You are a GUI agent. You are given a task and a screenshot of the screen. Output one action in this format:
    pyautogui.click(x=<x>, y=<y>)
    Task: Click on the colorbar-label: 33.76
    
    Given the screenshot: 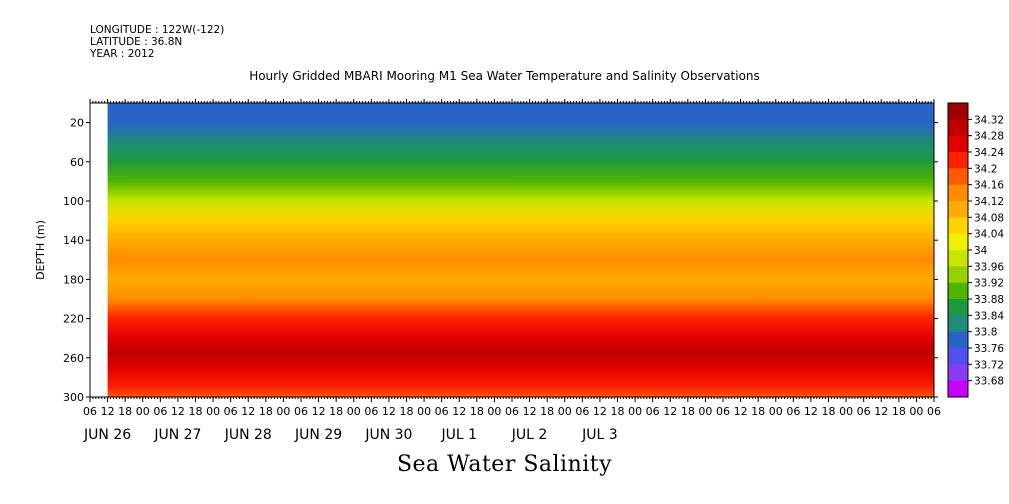 What is the action you would take?
    pyautogui.click(x=989, y=349)
    